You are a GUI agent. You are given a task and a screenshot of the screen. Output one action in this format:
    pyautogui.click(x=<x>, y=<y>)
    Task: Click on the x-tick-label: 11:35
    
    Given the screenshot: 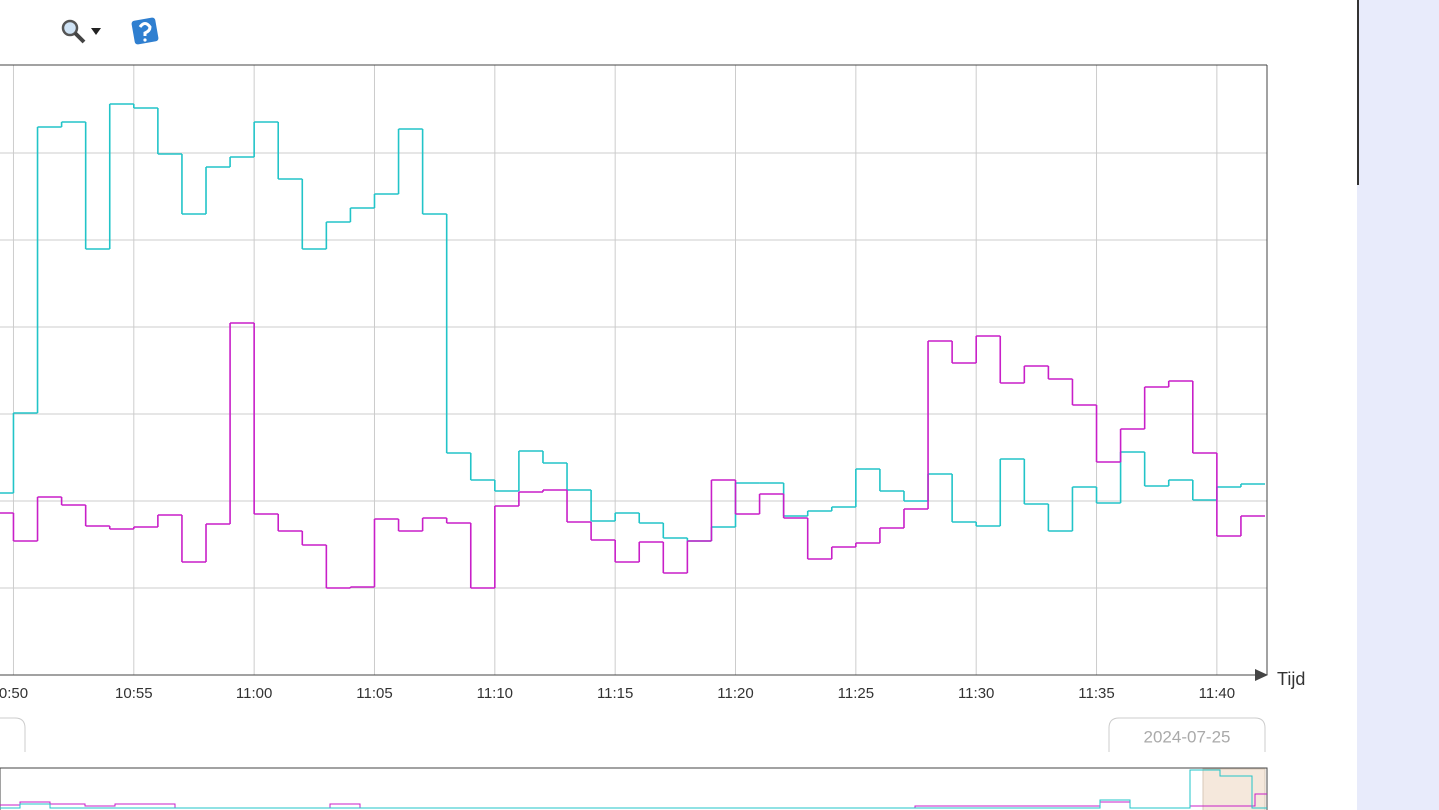 What is the action you would take?
    pyautogui.click(x=1096, y=693)
    